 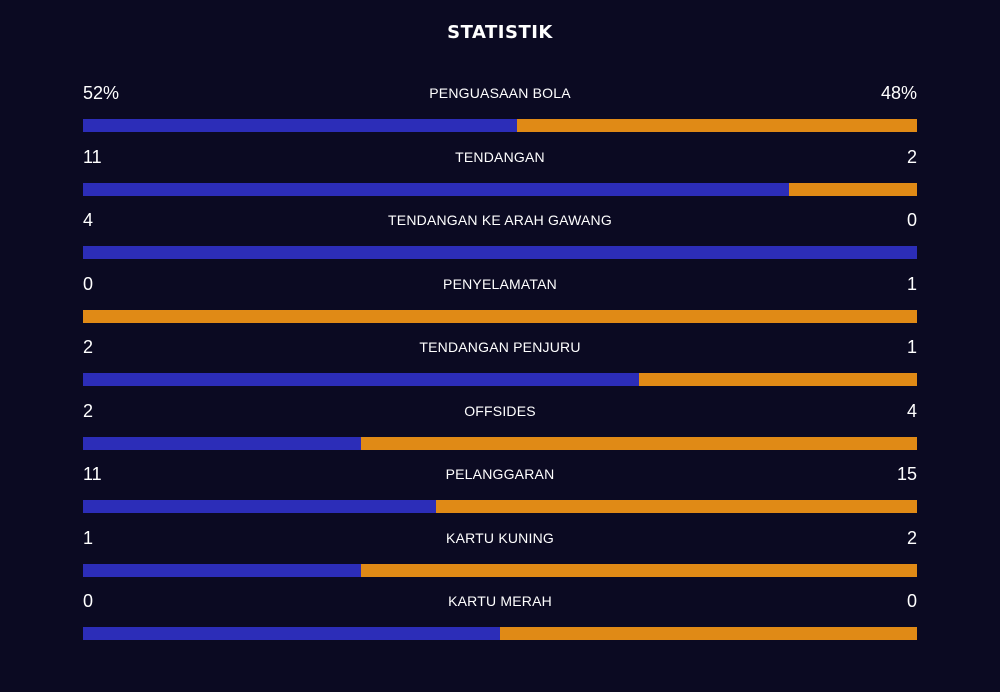 I want to click on stat-header: TENDANGAN KE ARAH GAWANG 4 0, so click(x=500, y=220).